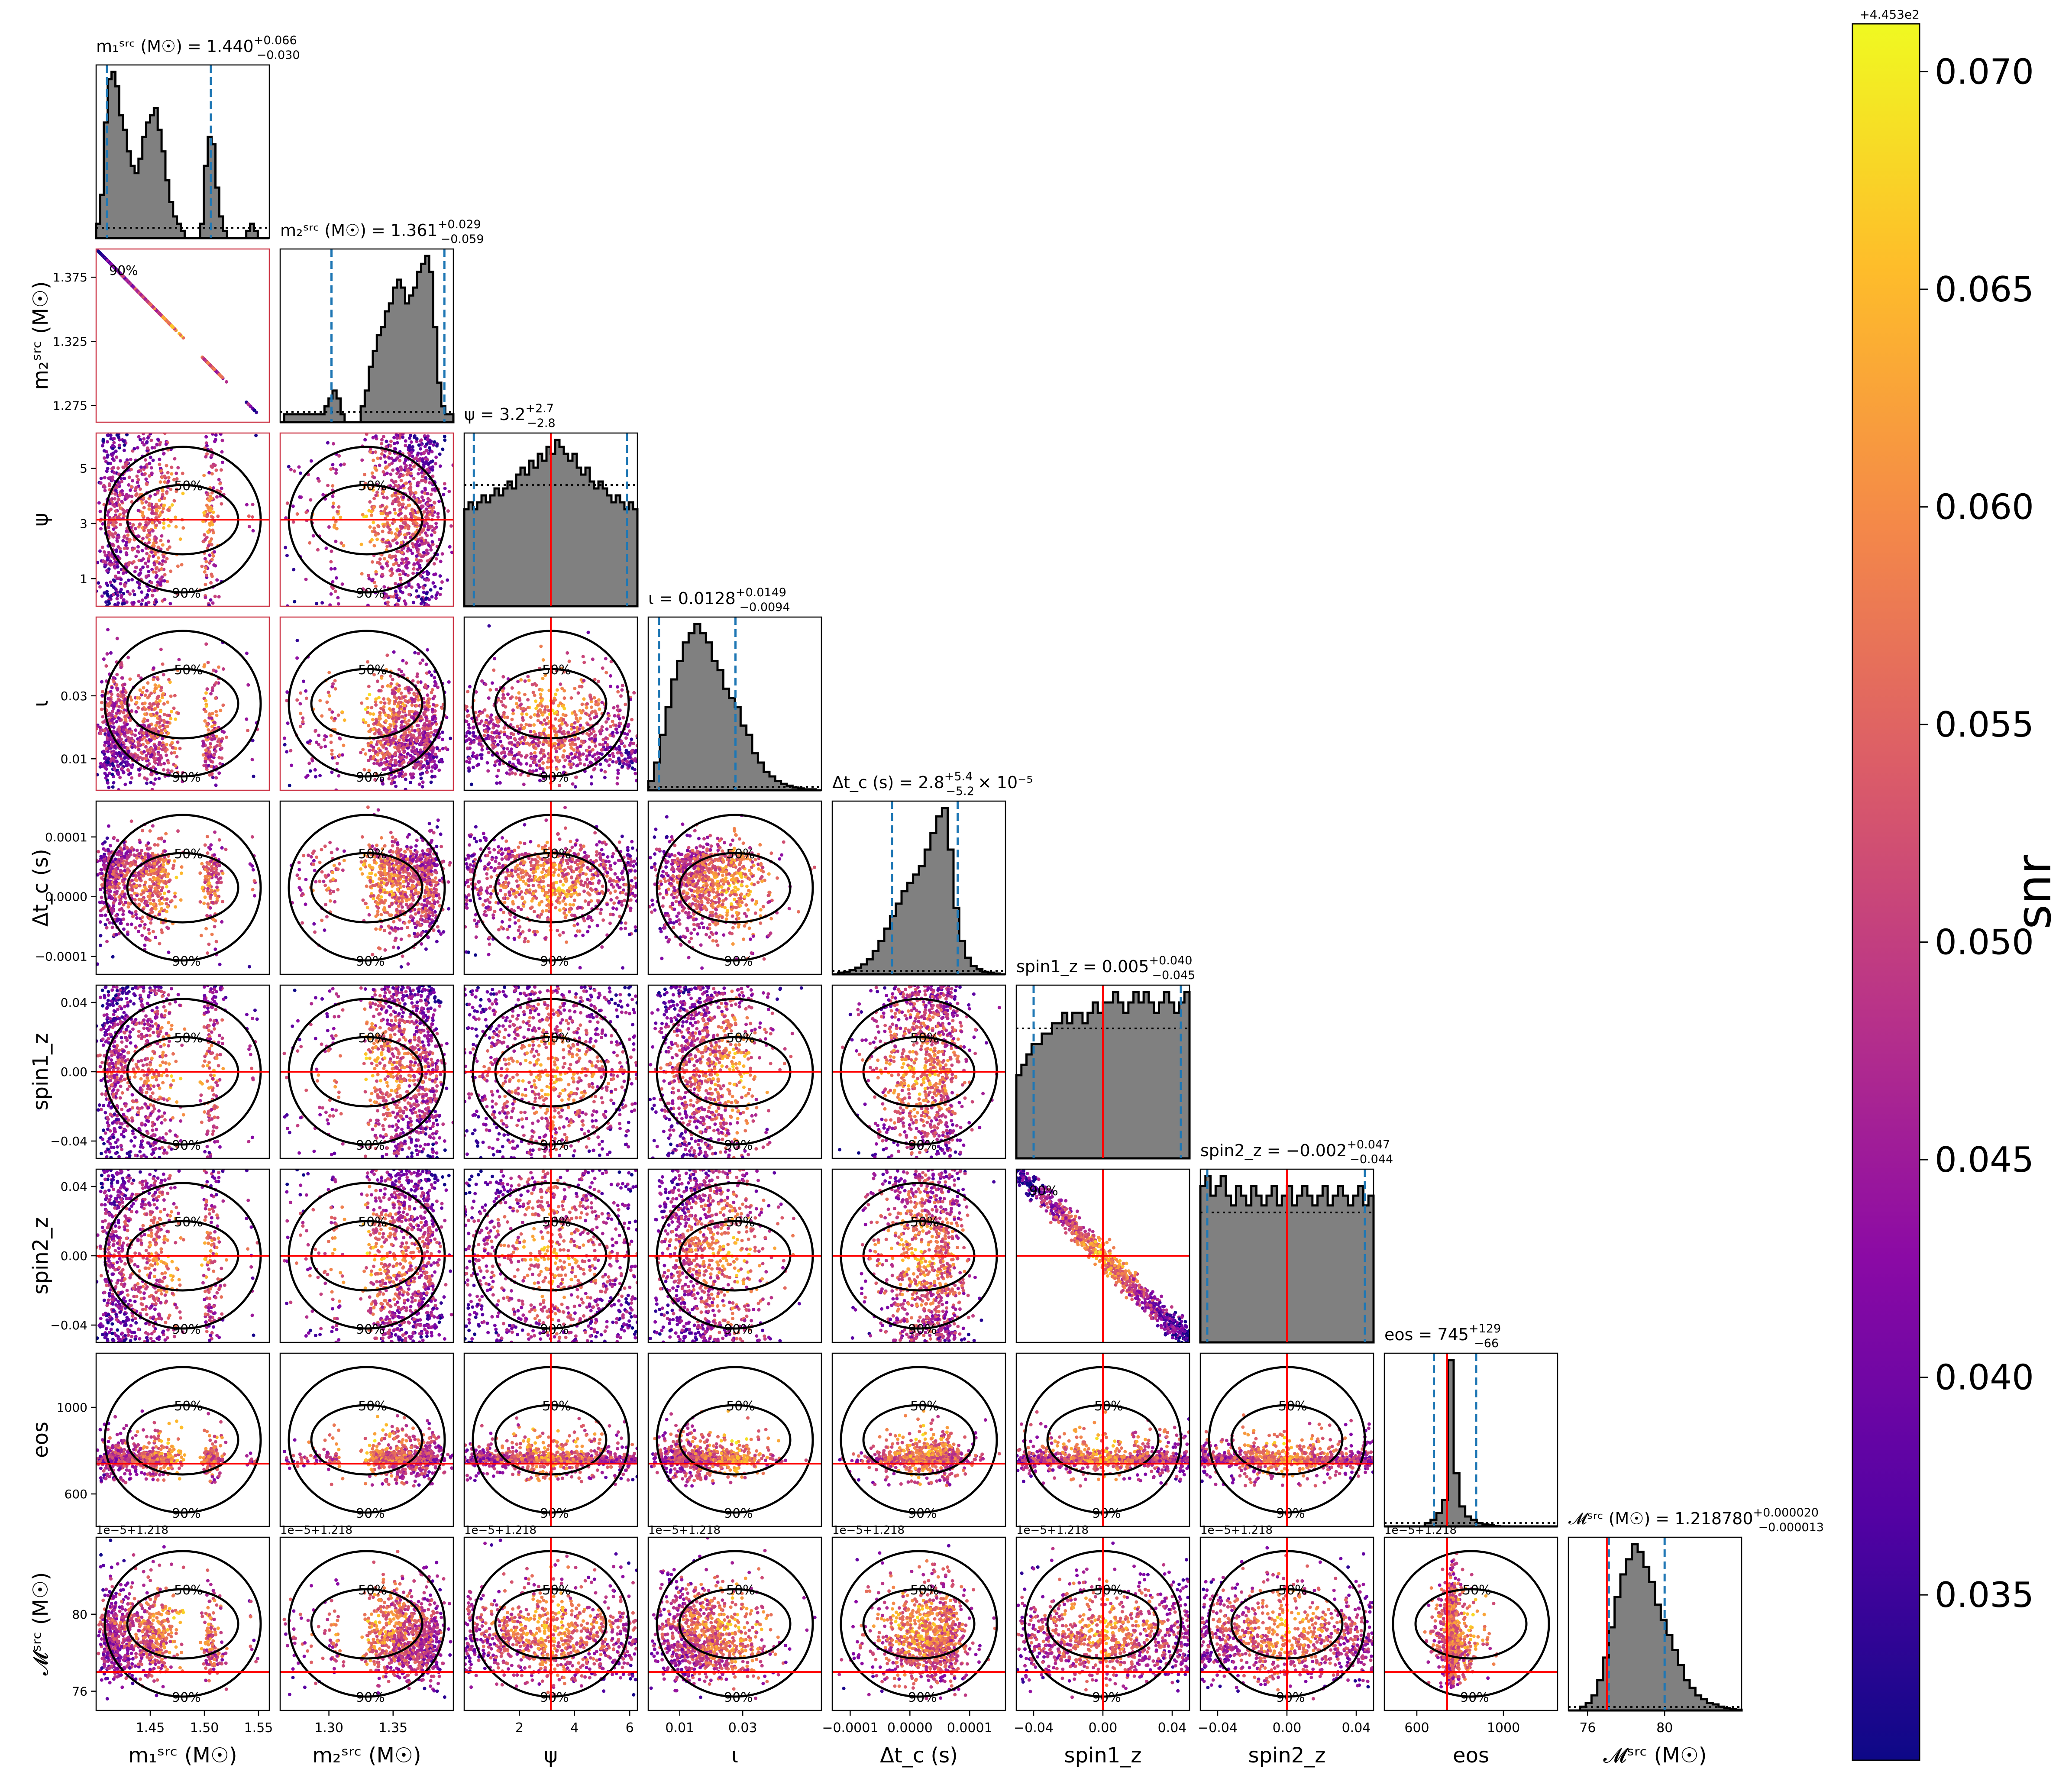  I want to click on panel-psi-m2: 50% 90%, so click(367, 519).